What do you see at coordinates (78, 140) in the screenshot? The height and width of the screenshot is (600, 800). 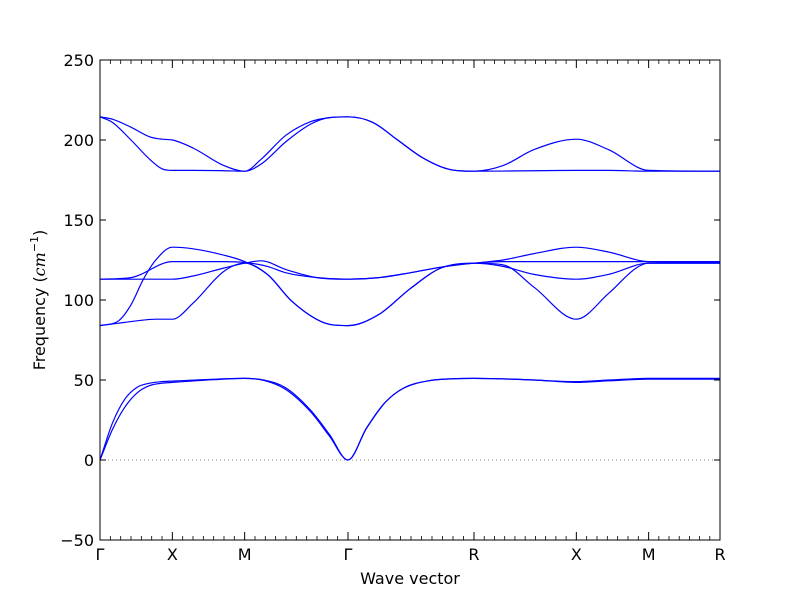 I see `y-tick-label: 200` at bounding box center [78, 140].